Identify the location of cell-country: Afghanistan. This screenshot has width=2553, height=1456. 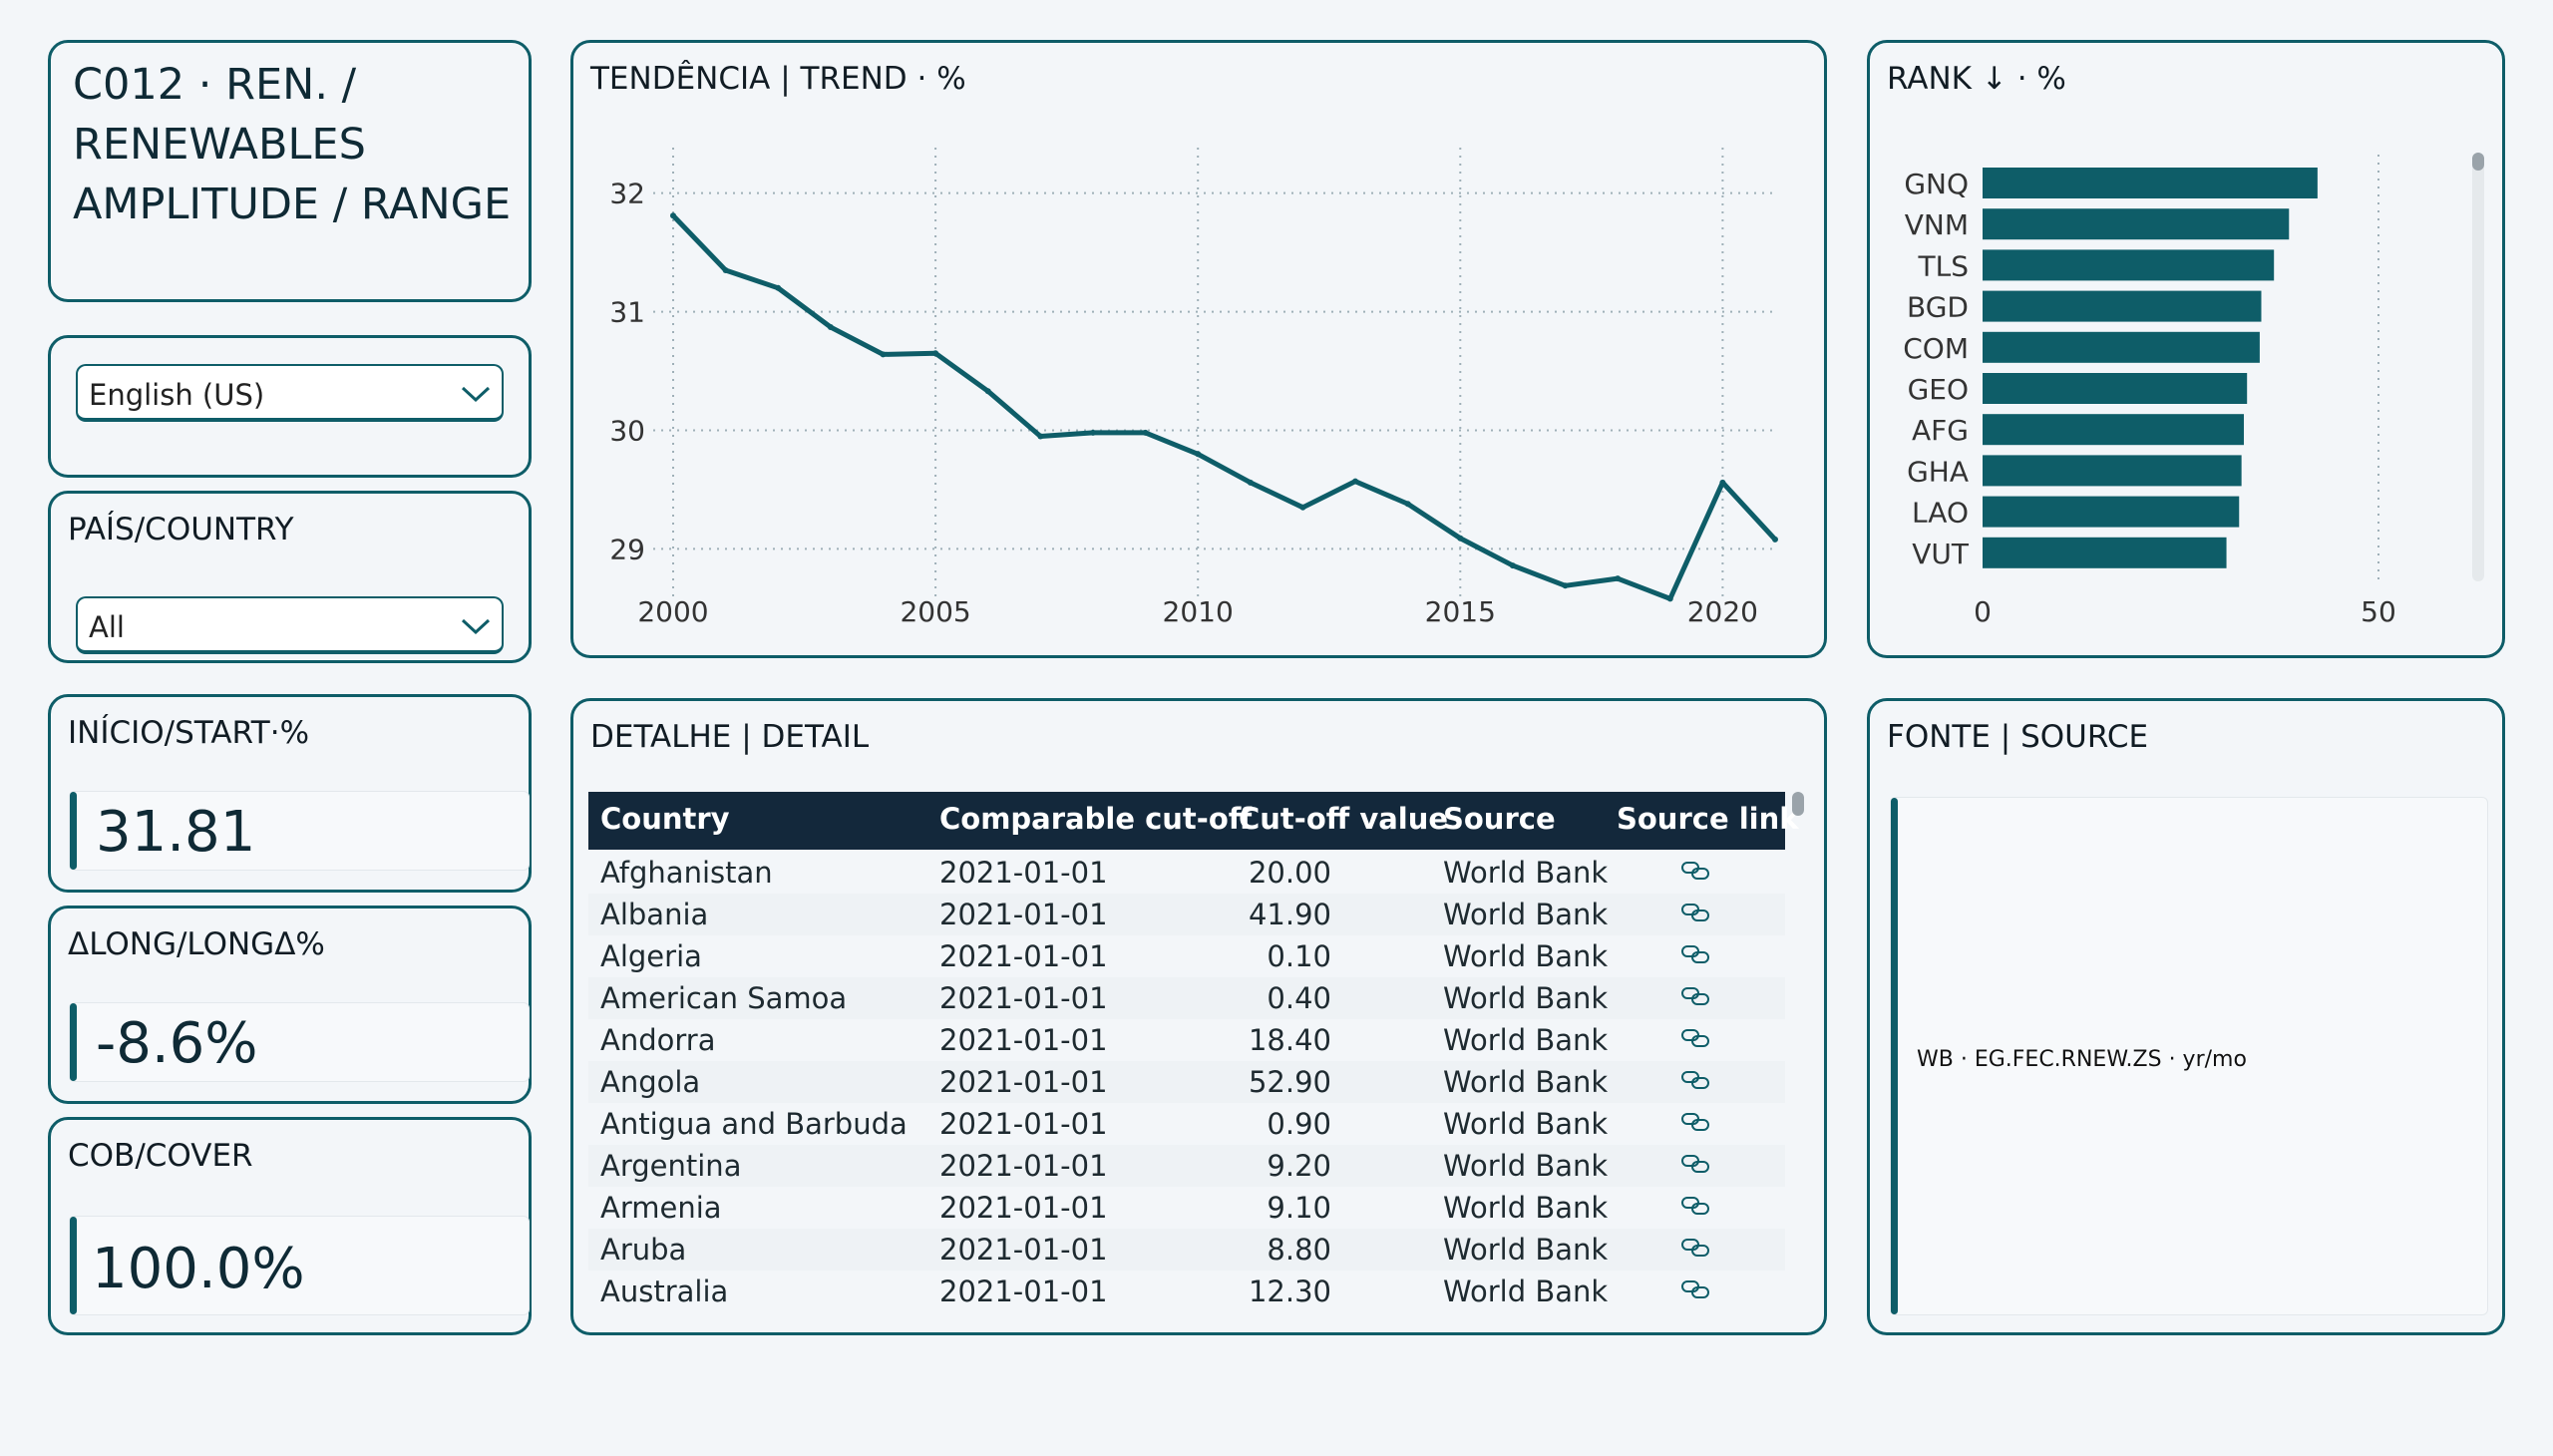
(687, 873).